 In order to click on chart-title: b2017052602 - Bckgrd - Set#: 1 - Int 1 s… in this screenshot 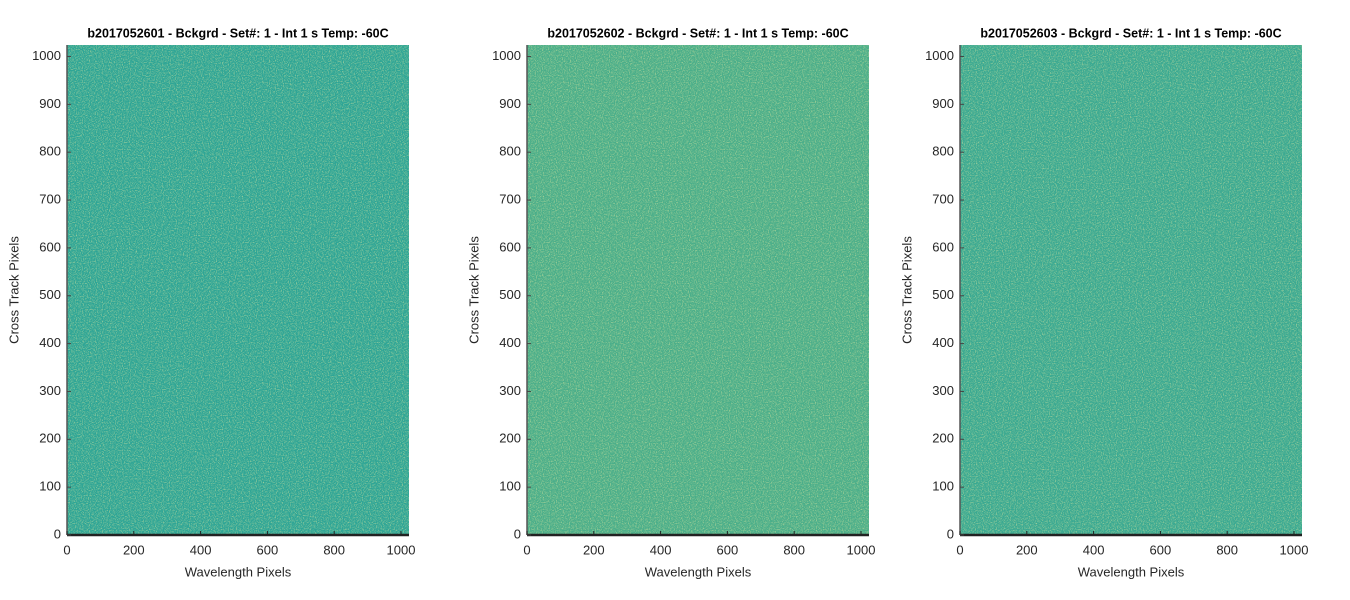, I will do `click(697, 33)`.